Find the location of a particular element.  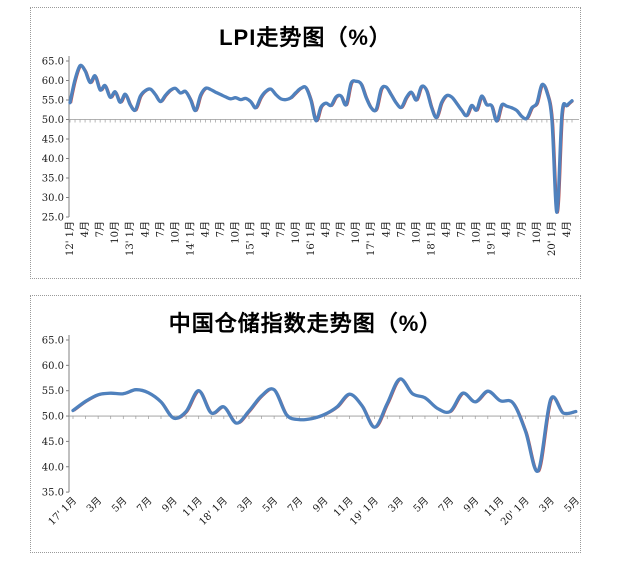

x-tick-label: 14' 1月 is located at coordinates (190, 238).